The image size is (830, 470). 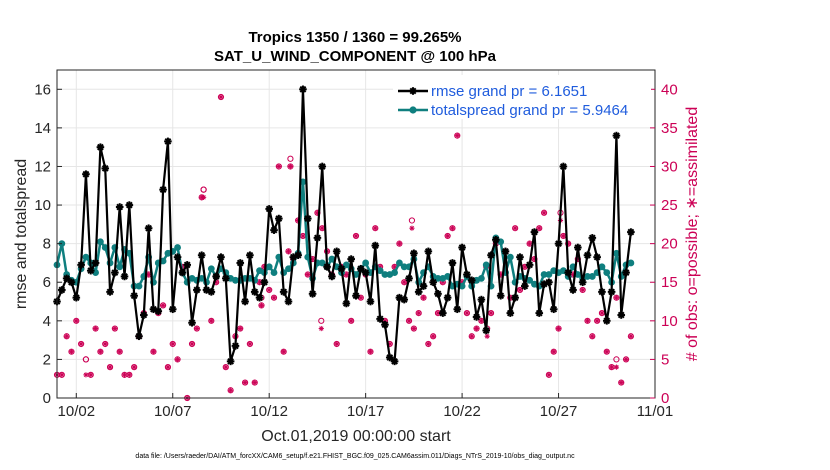 I want to click on y-tick-label-right: 35, so click(x=669, y=128).